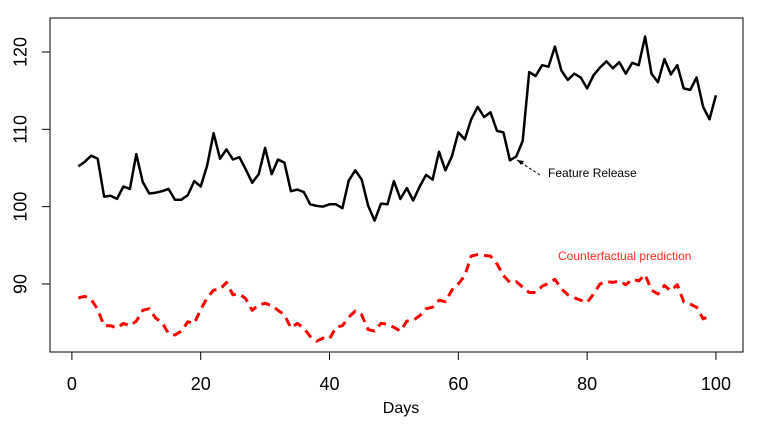 Image resolution: width=768 pixels, height=430 pixels. What do you see at coordinates (72, 384) in the screenshot?
I see `x-tick-label: 0` at bounding box center [72, 384].